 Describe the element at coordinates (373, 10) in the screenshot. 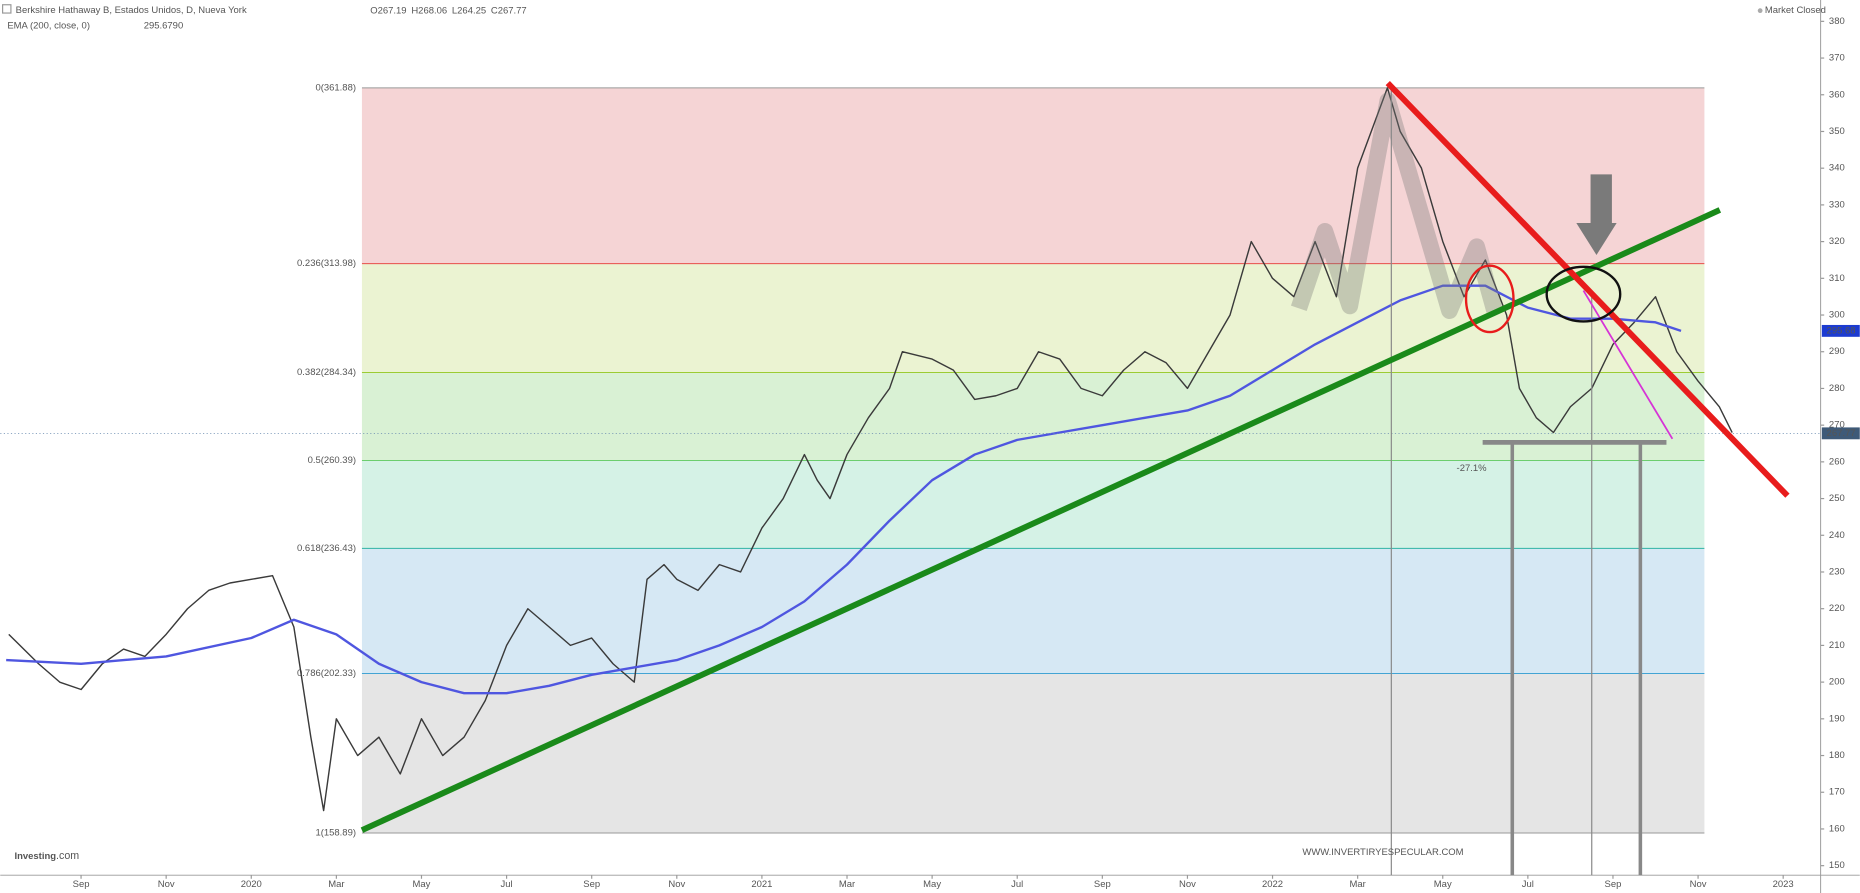

I see `ohlc-label: O` at that location.